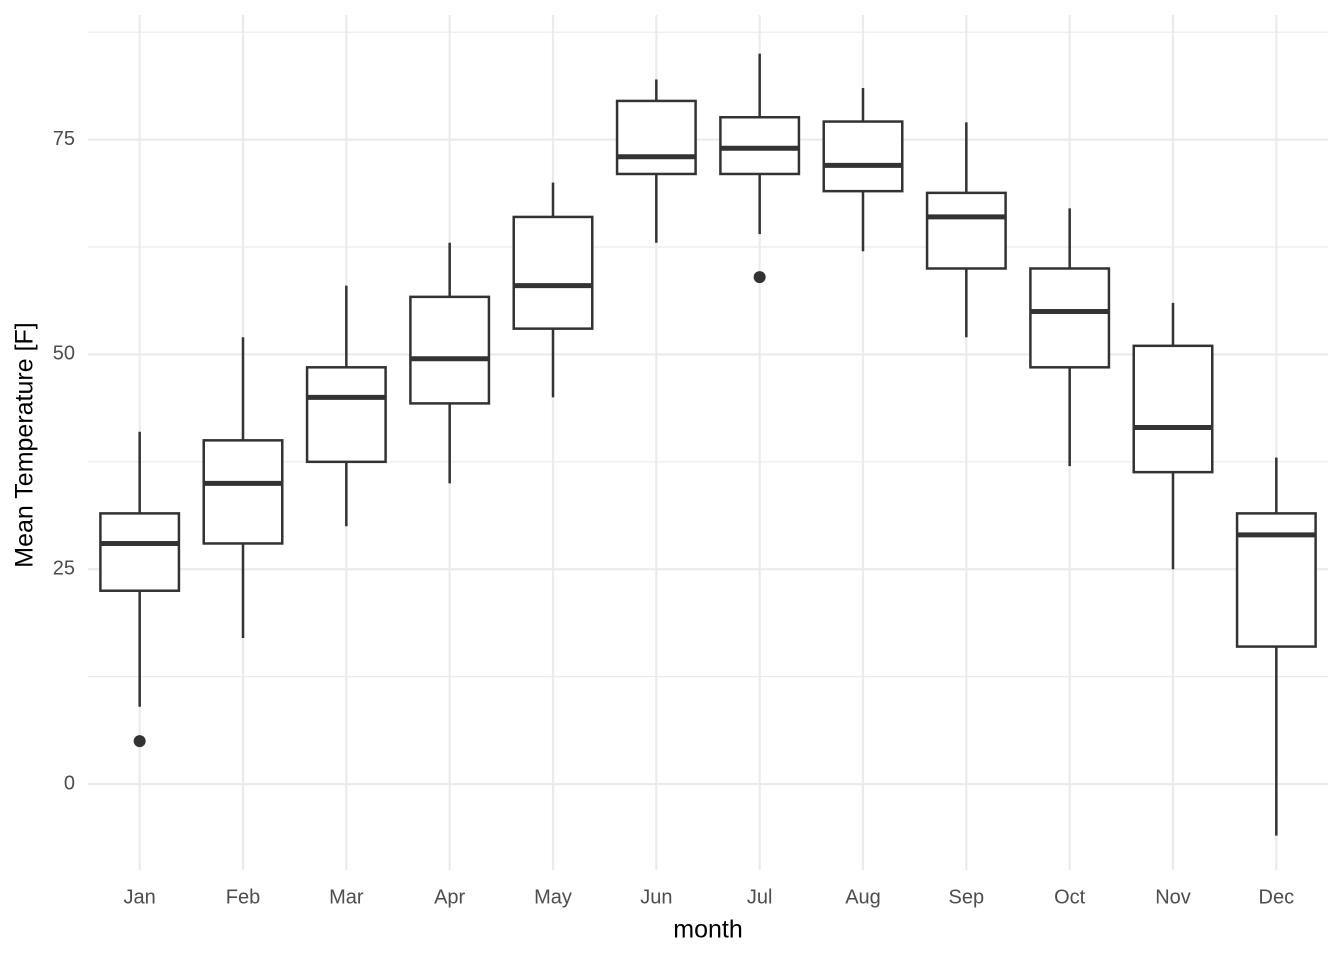 Image resolution: width=1344 pixels, height=965 pixels. I want to click on x-tick-label: Oct, so click(1070, 897).